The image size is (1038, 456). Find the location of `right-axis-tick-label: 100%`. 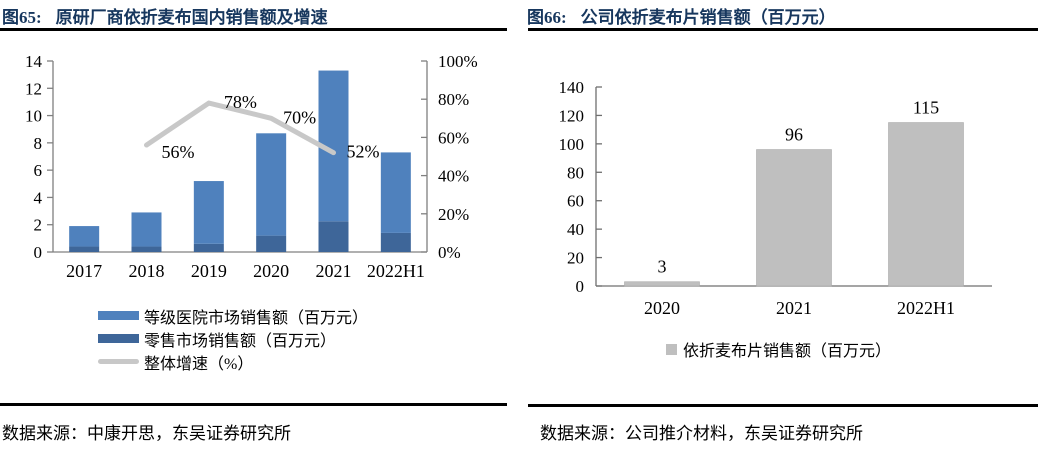

right-axis-tick-label: 100% is located at coordinates (458, 61).